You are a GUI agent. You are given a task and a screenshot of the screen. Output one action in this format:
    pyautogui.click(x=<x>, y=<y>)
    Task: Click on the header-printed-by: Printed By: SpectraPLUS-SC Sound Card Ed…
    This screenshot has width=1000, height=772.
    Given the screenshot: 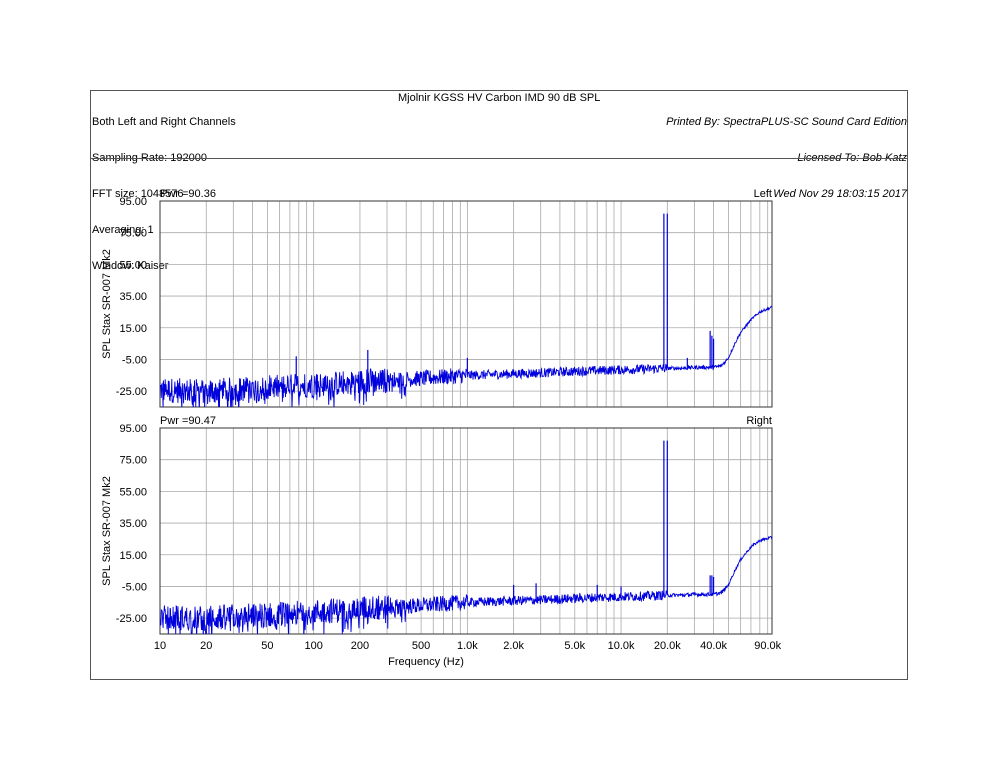 What is the action you would take?
    pyautogui.click(x=786, y=122)
    